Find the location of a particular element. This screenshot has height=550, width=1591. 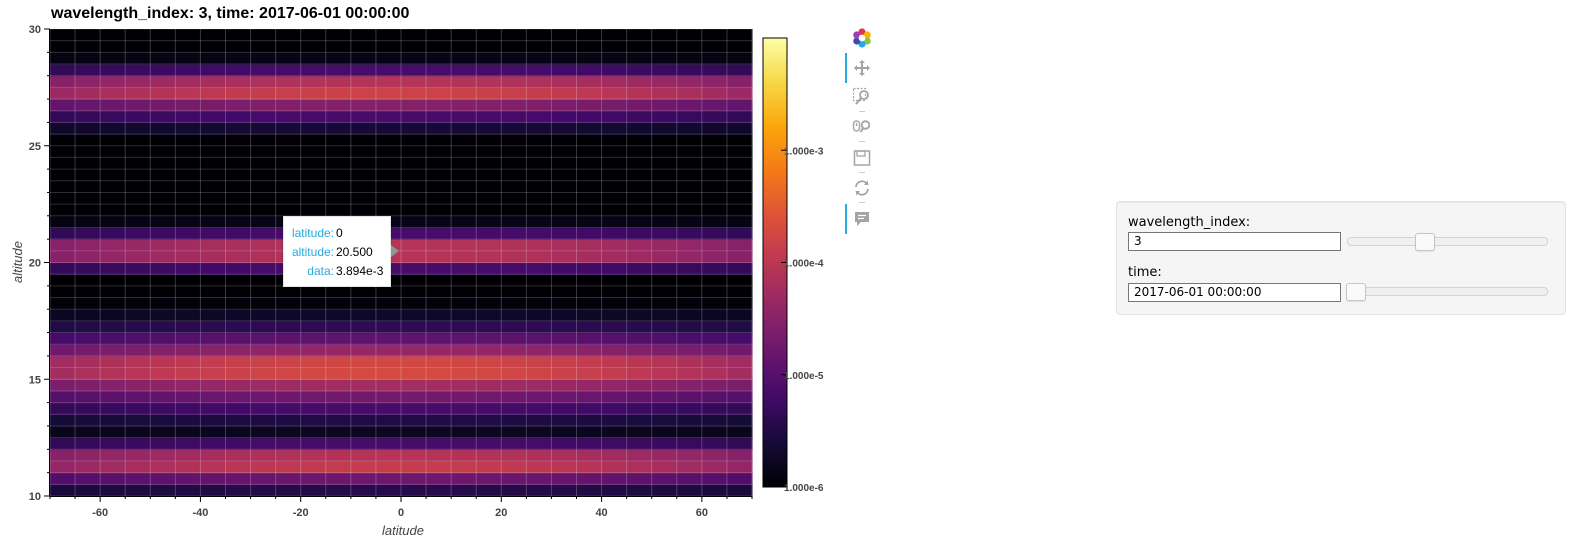

time-input: 2017-06-01 00:00:00 is located at coordinates (1234, 292).